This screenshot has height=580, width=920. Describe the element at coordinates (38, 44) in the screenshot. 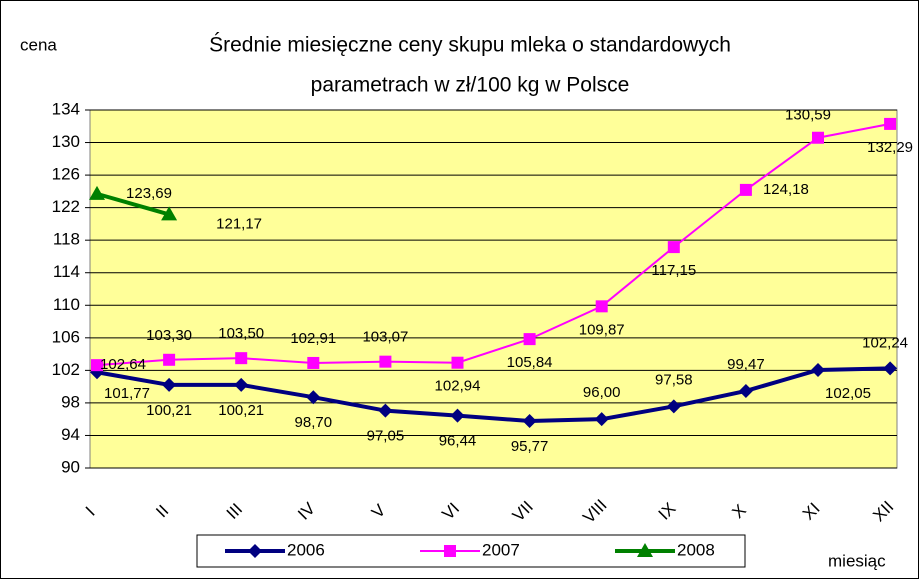

I see `y-axis-label: cena` at that location.